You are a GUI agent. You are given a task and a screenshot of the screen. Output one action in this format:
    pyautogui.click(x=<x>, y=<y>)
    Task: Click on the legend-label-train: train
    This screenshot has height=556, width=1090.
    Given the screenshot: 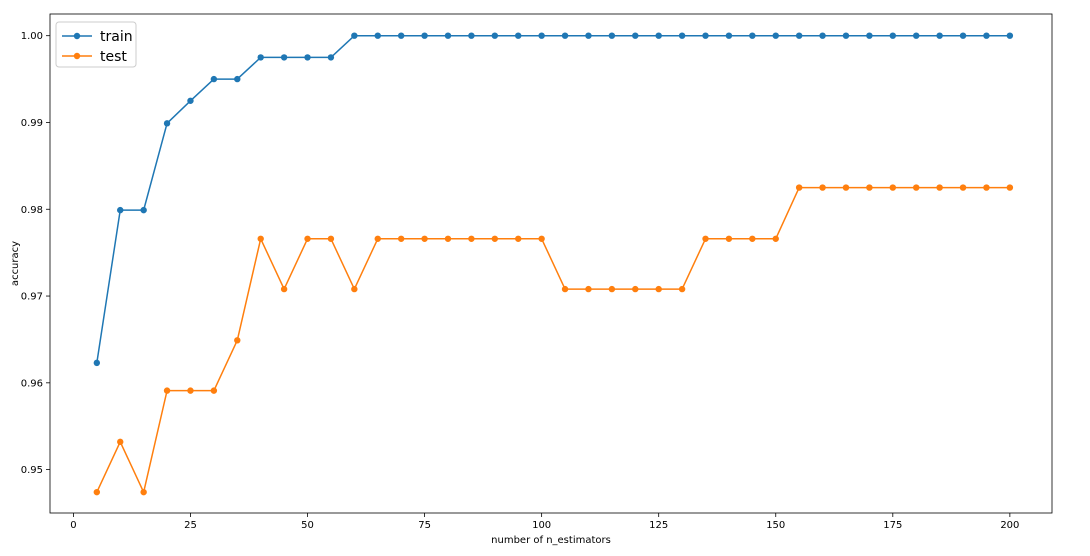 What is the action you would take?
    pyautogui.click(x=116, y=37)
    